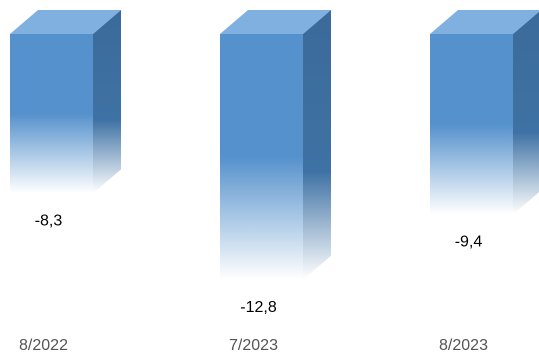 This screenshot has width=539, height=358. I want to click on category-label-2: 7/2023, so click(253, 345).